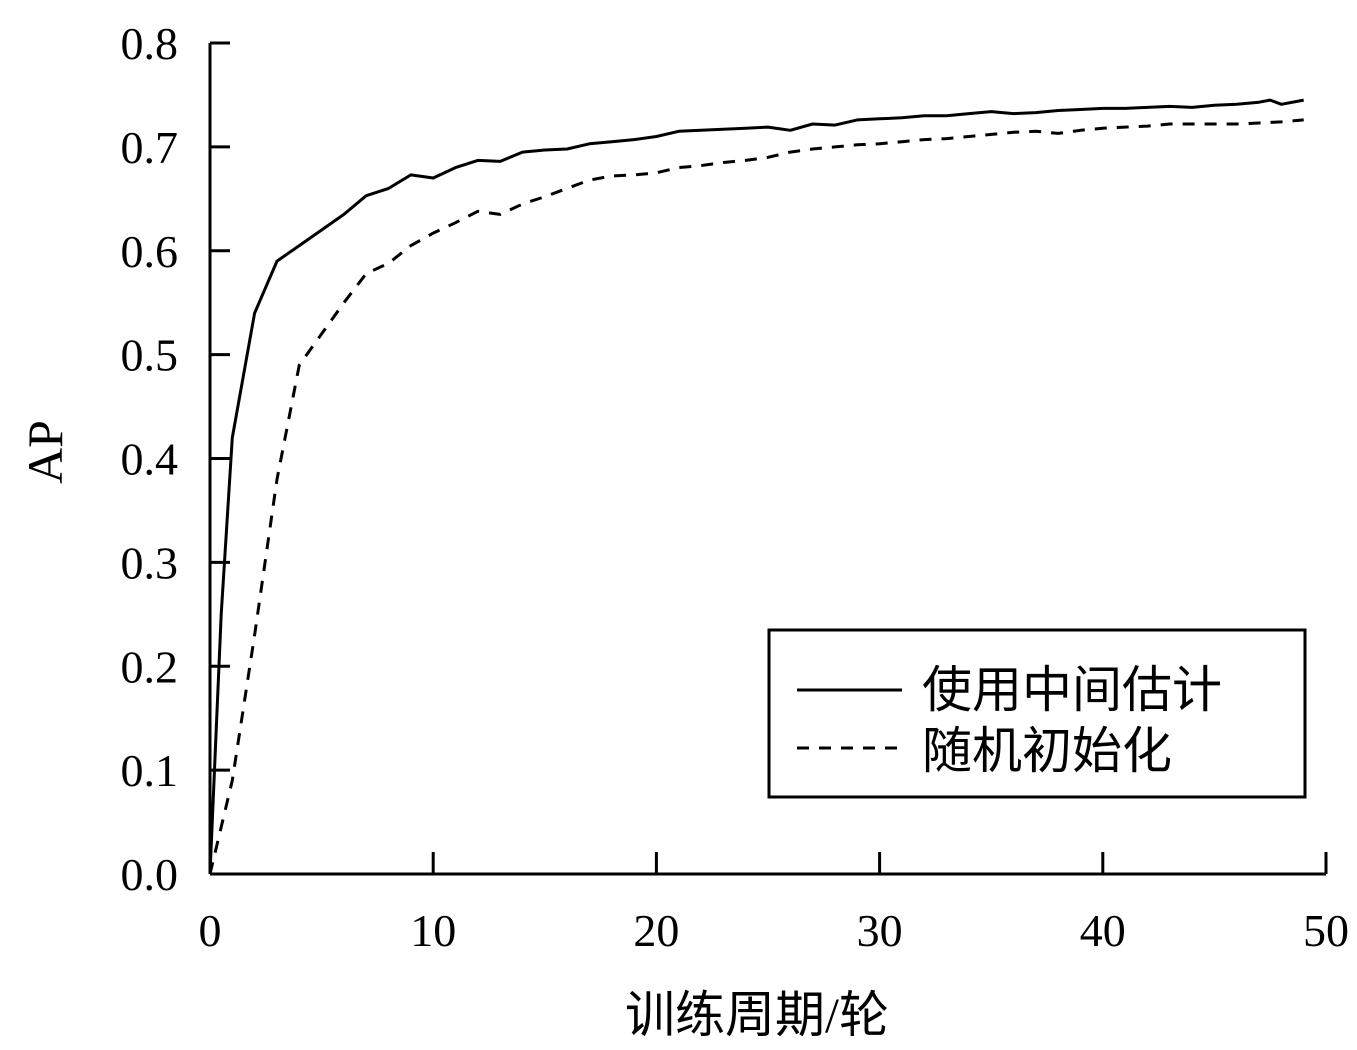  What do you see at coordinates (150, 147) in the screenshot?
I see `y-tick-label: 0.7` at bounding box center [150, 147].